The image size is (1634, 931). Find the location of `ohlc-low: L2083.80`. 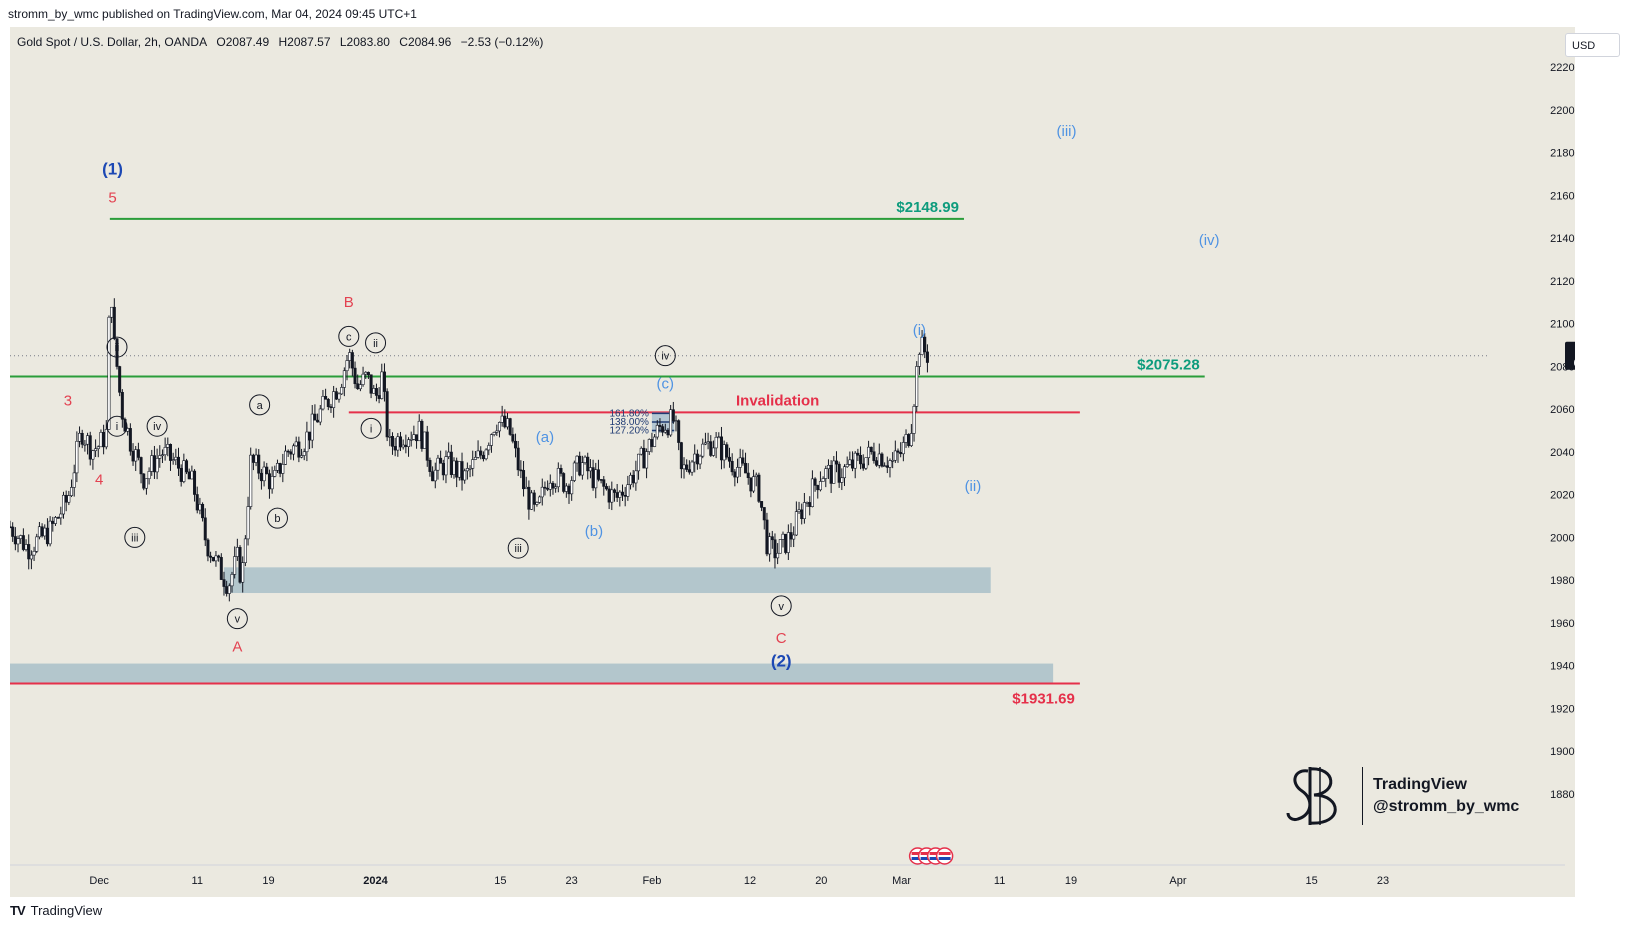

ohlc-low: L2083.80 is located at coordinates (364, 42).